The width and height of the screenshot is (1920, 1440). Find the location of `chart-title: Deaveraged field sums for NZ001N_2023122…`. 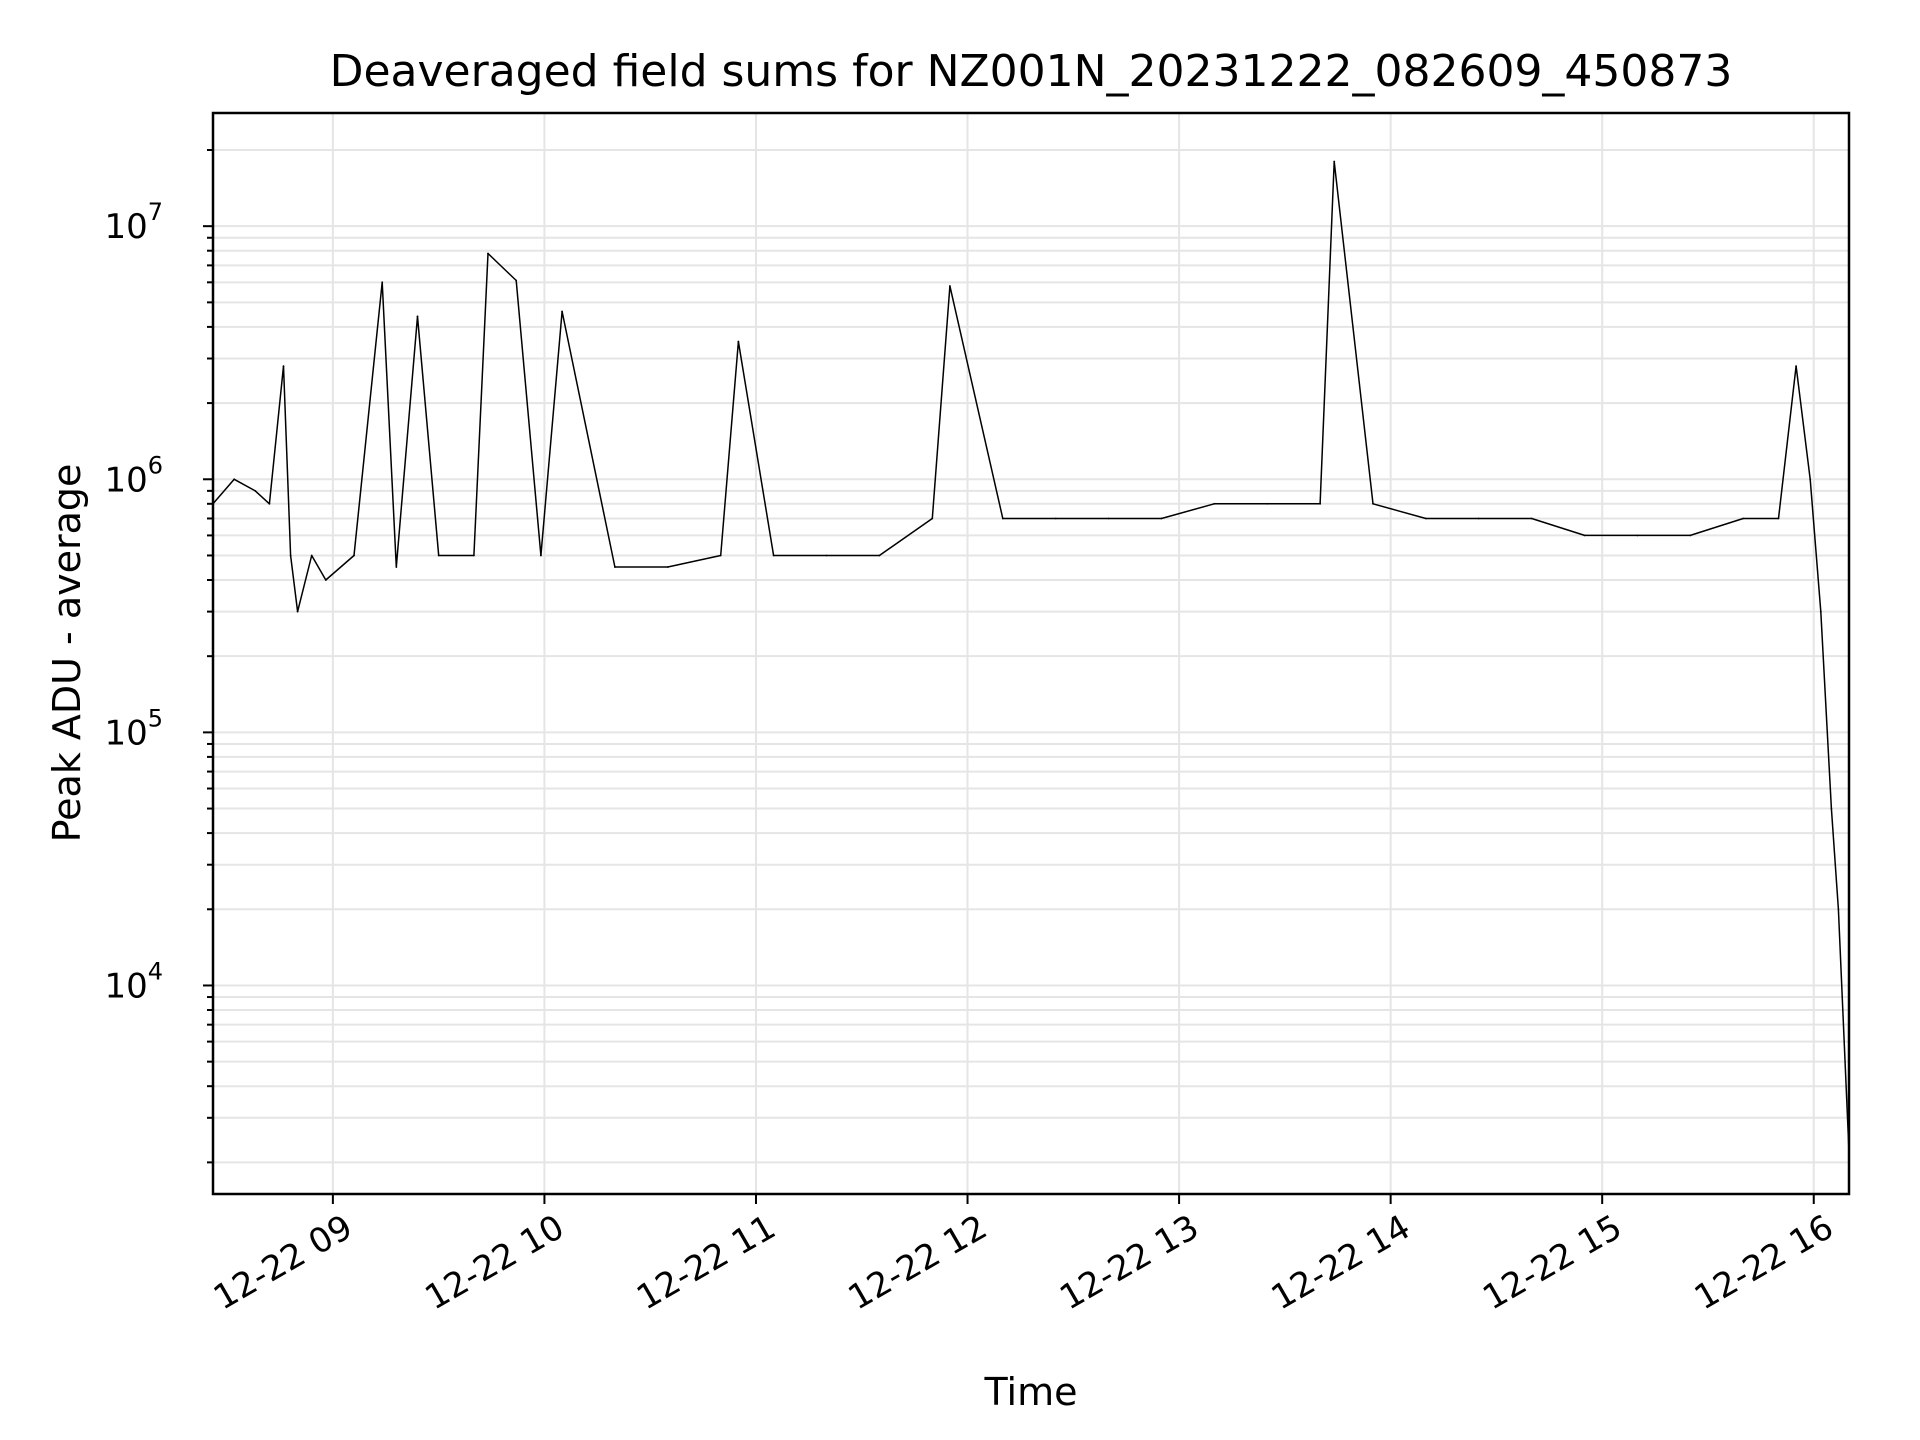

chart-title: Deaveraged field sums for NZ001N_2023122… is located at coordinates (1031, 71).